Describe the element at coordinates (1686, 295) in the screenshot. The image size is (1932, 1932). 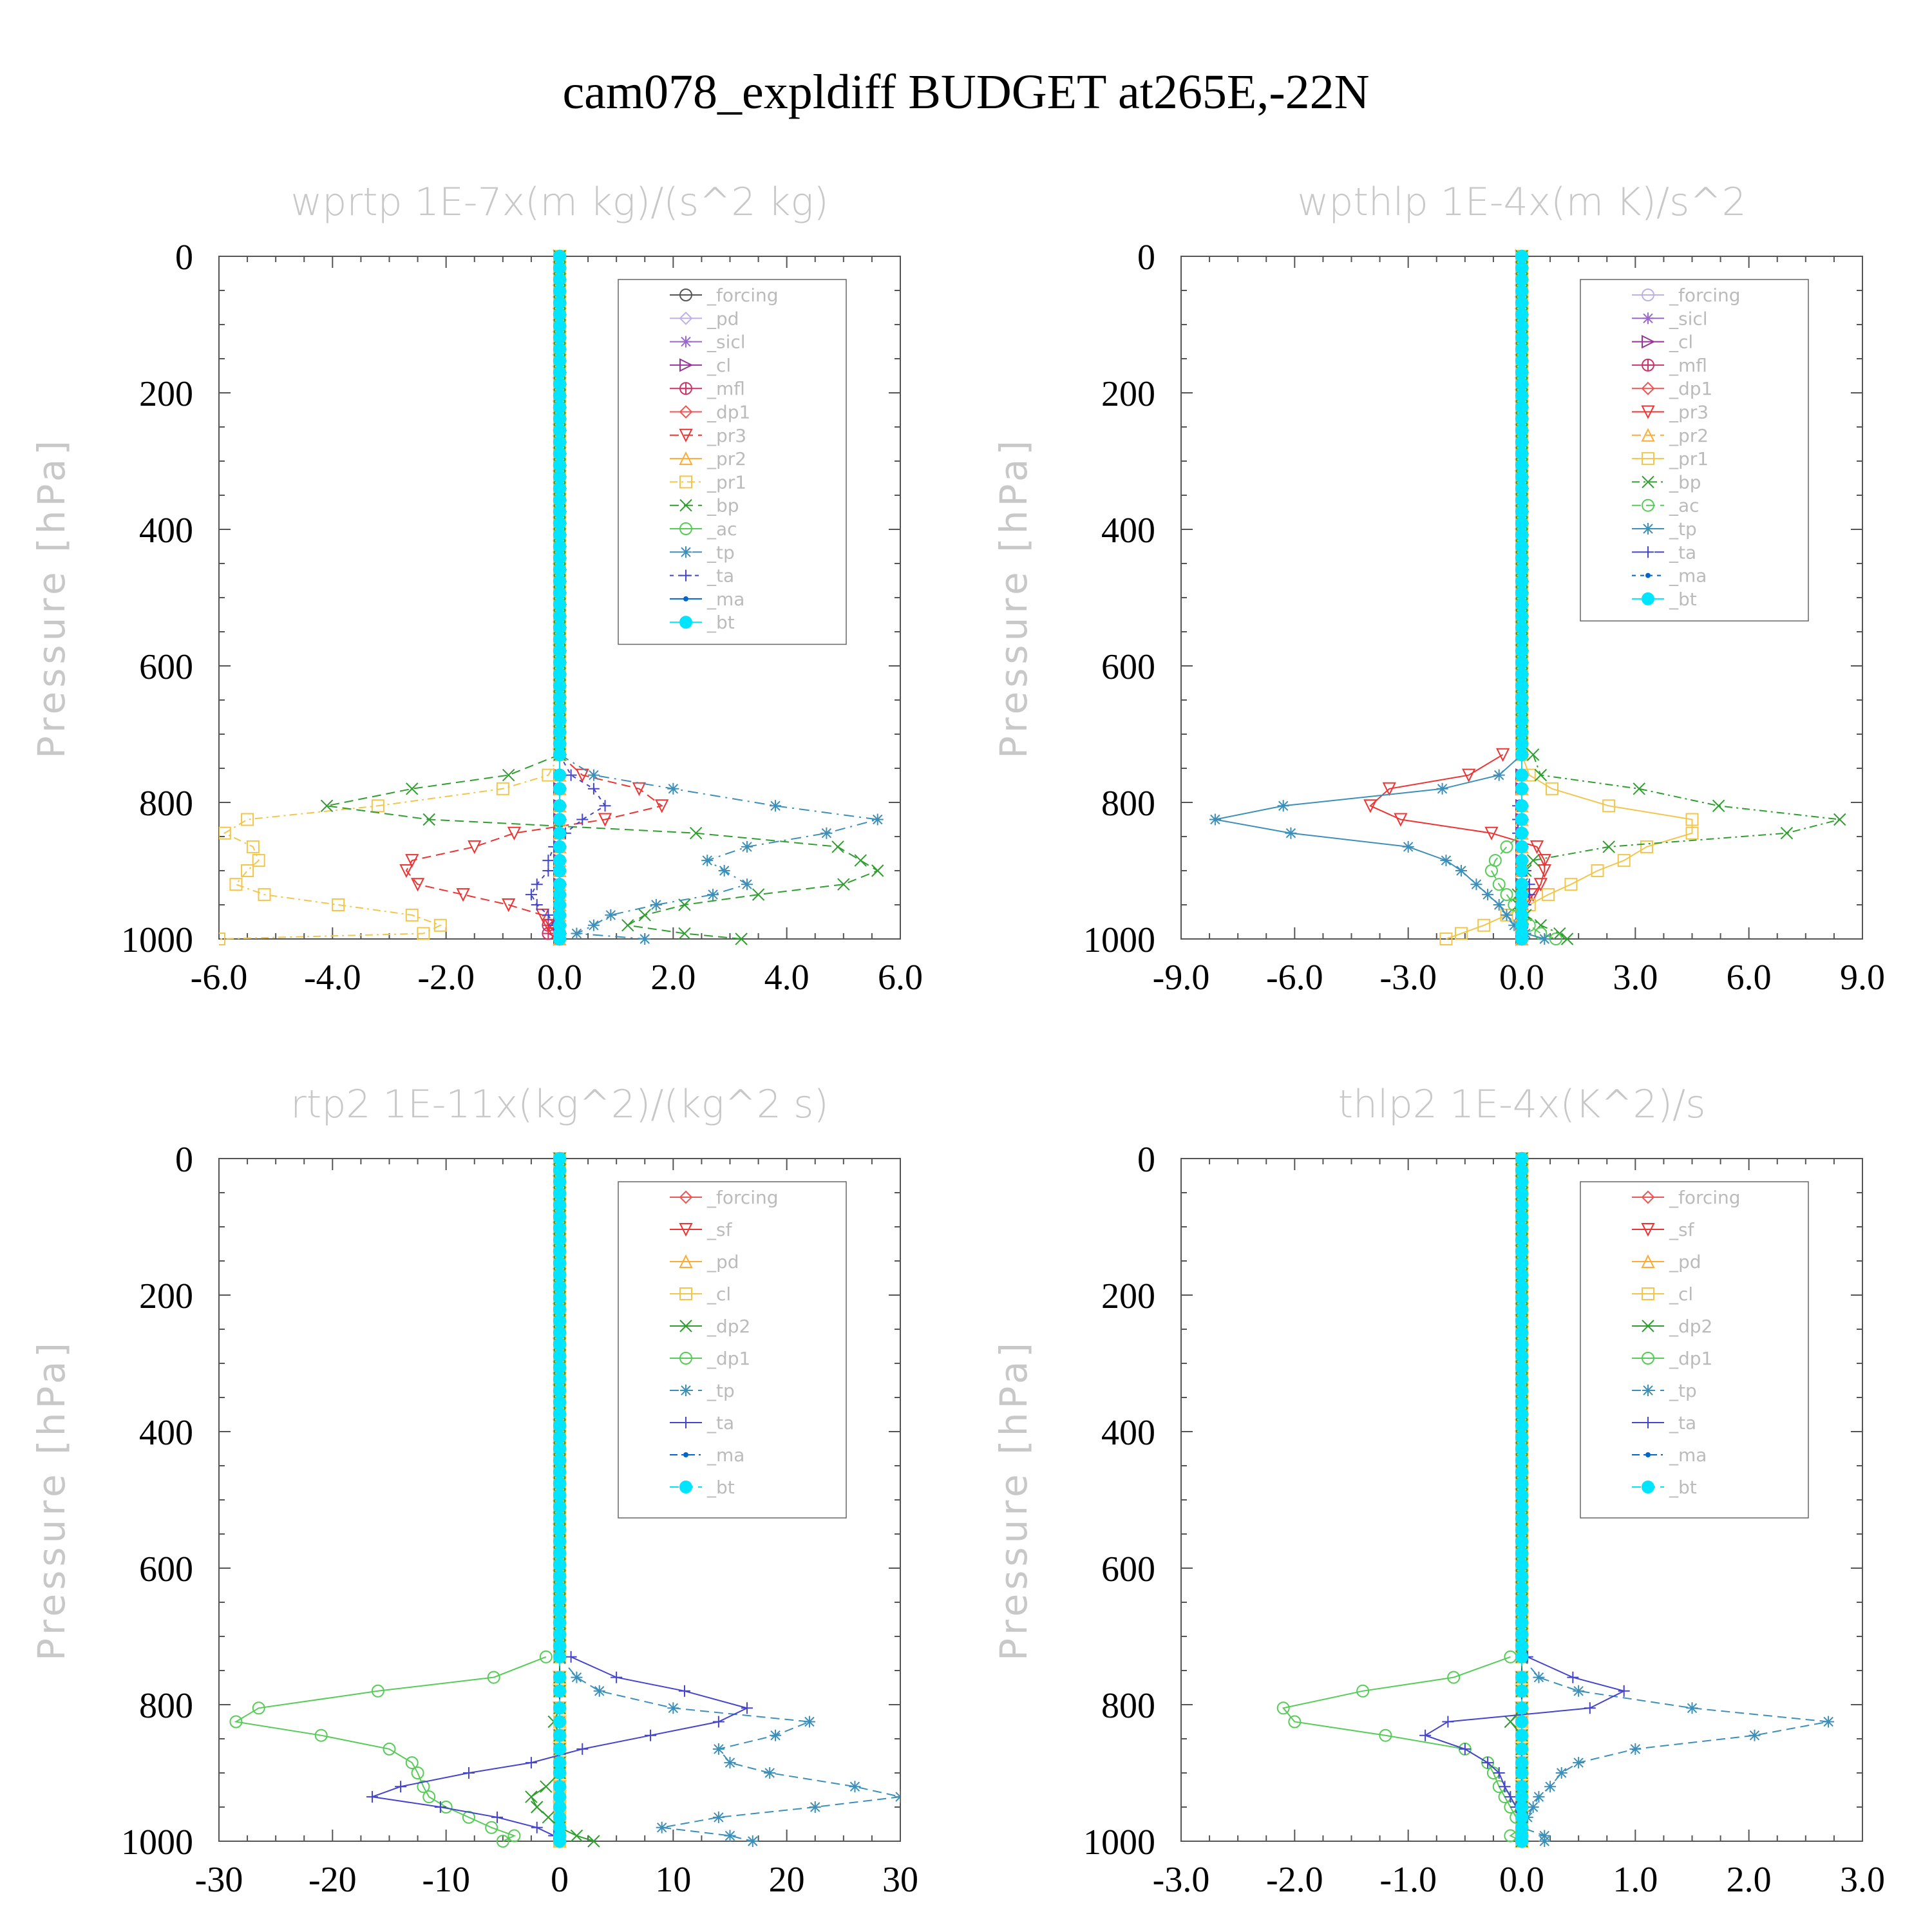
I see `legend-entry: _forcing` at that location.